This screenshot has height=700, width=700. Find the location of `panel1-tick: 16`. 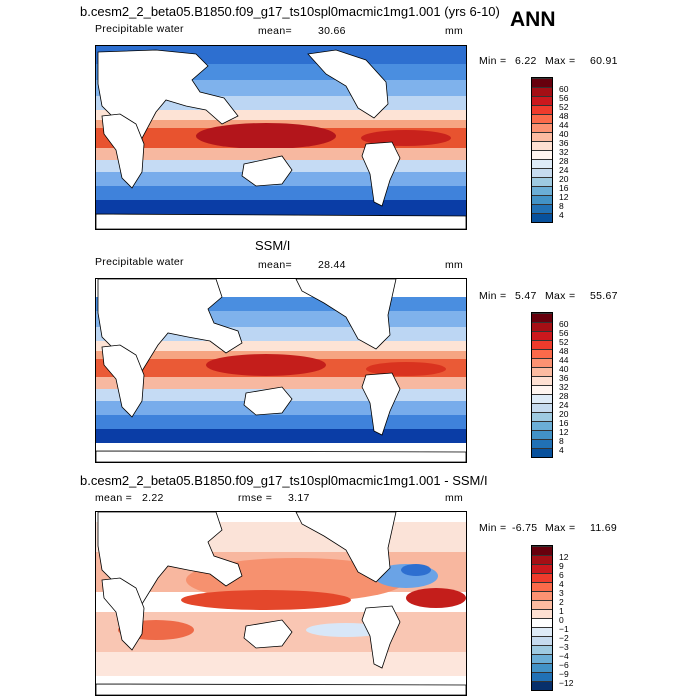

panel1-tick: 16 is located at coordinates (564, 188).